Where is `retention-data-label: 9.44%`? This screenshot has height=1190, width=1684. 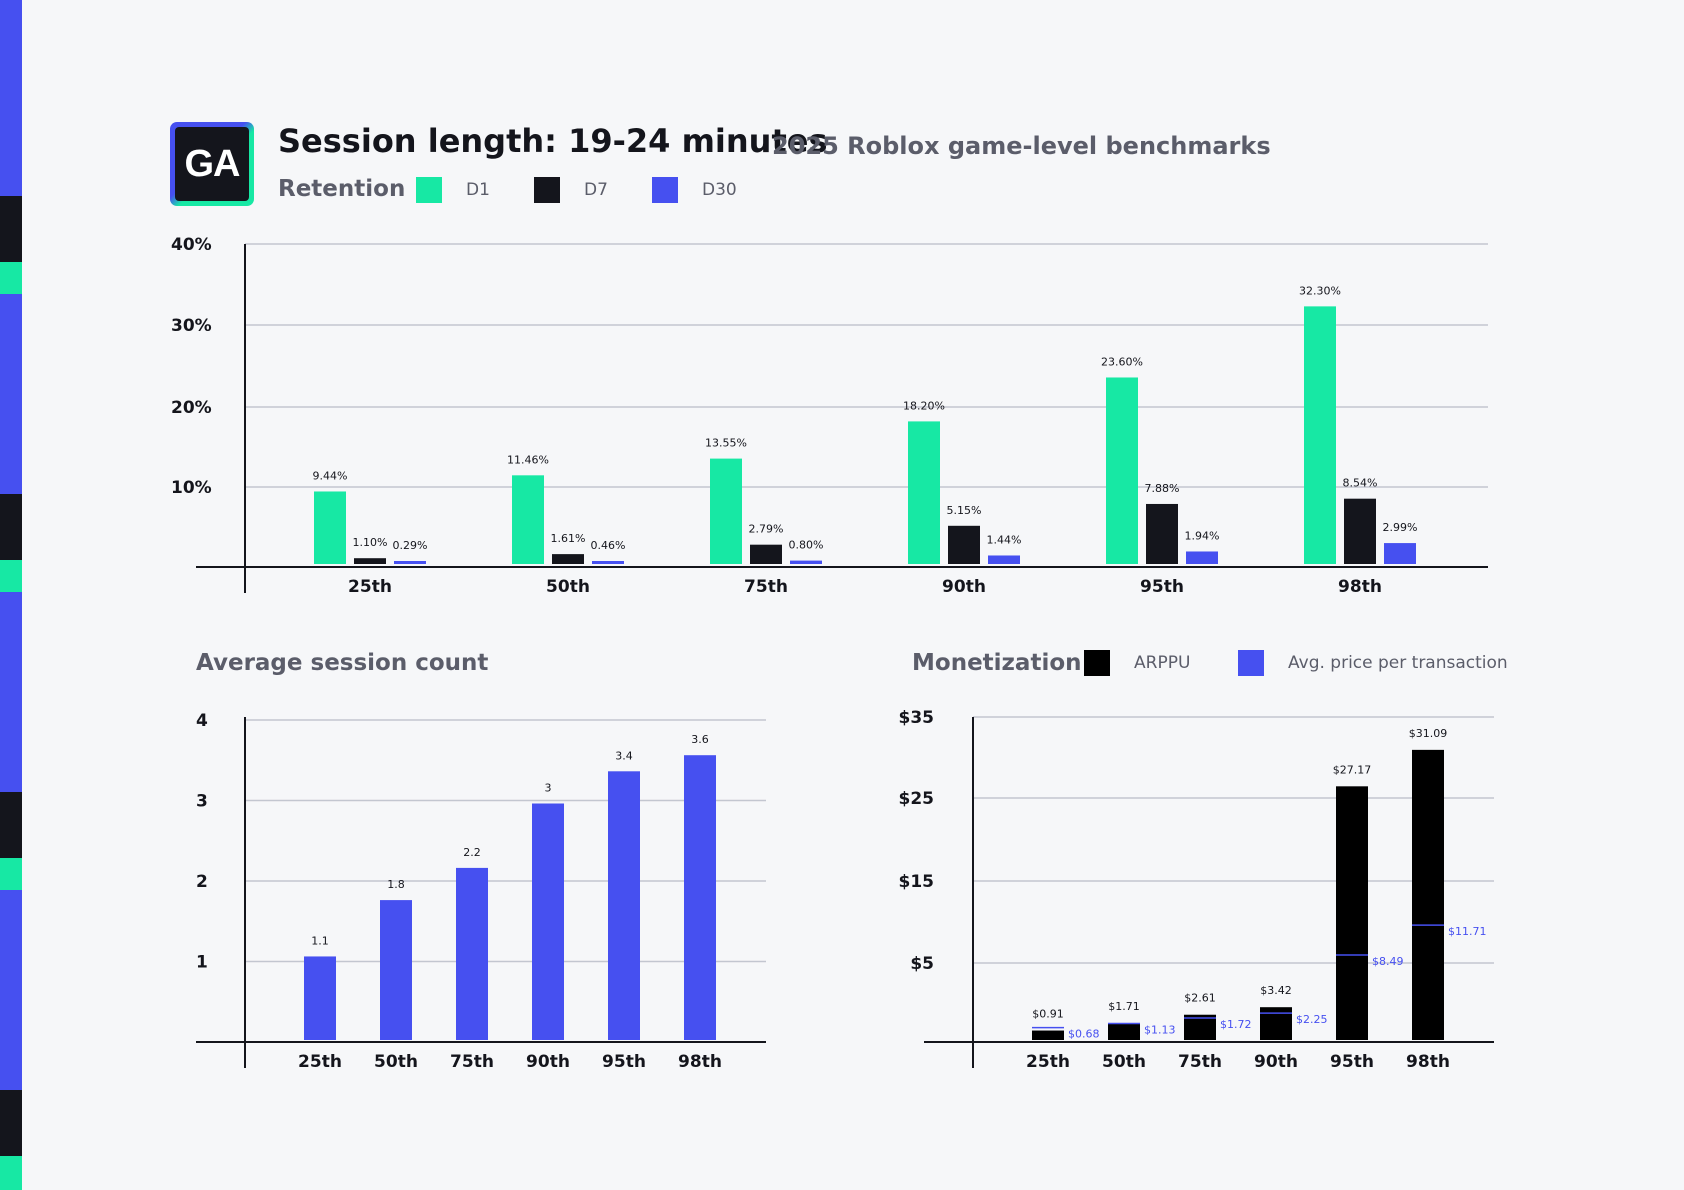 retention-data-label: 9.44% is located at coordinates (330, 475).